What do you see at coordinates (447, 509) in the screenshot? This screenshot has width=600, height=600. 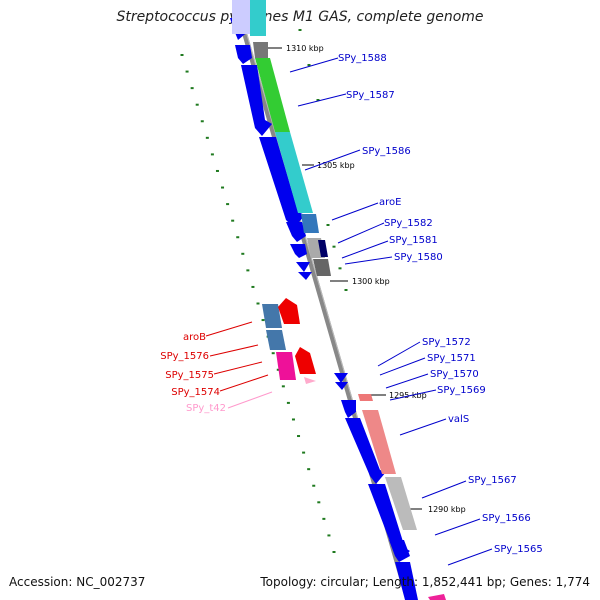 I see `tick-label: 1290 kbp` at bounding box center [447, 509].